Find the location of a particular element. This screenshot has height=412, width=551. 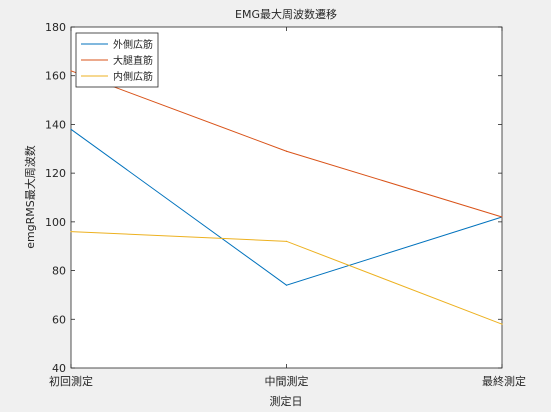

x-tick-label: 最終測定 is located at coordinates (504, 381).